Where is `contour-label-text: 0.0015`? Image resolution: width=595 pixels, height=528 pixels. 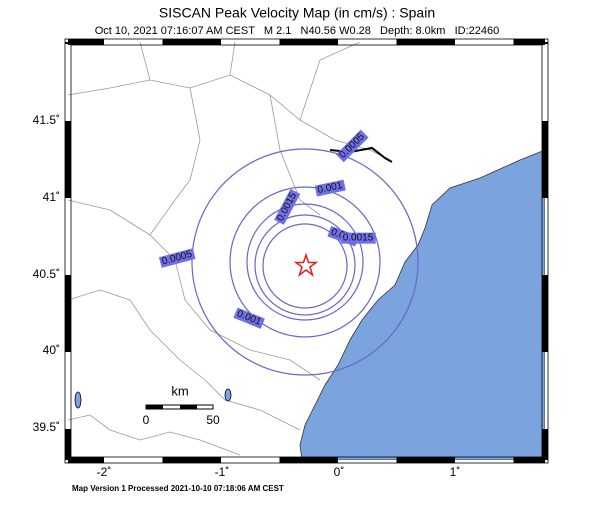 contour-label-text: 0.0015 is located at coordinates (358, 238).